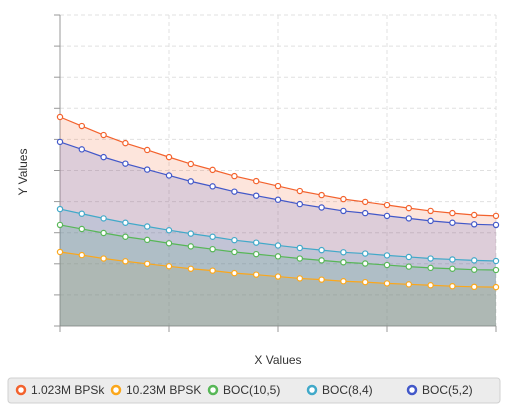  I want to click on legend-label: BOC(10,5), so click(251, 390).